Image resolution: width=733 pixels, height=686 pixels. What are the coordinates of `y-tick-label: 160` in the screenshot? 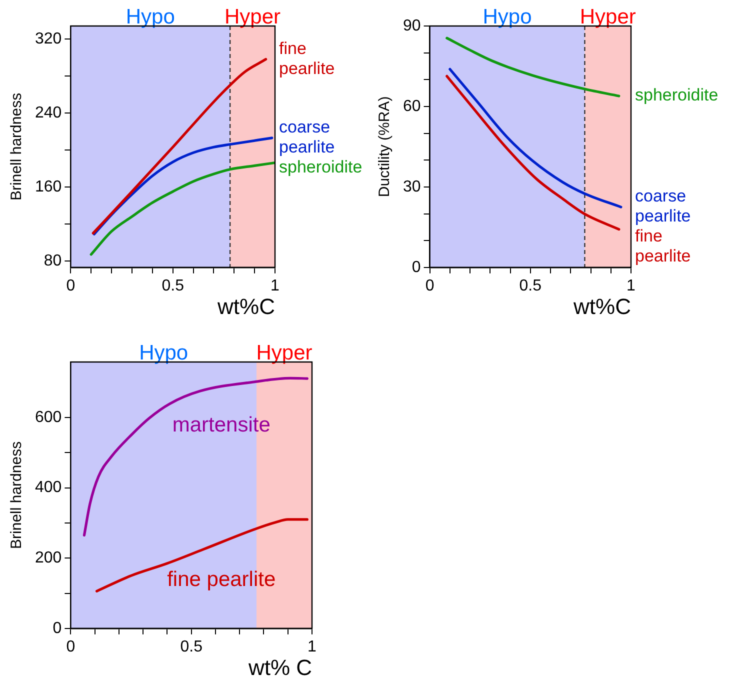 It's located at (48, 187).